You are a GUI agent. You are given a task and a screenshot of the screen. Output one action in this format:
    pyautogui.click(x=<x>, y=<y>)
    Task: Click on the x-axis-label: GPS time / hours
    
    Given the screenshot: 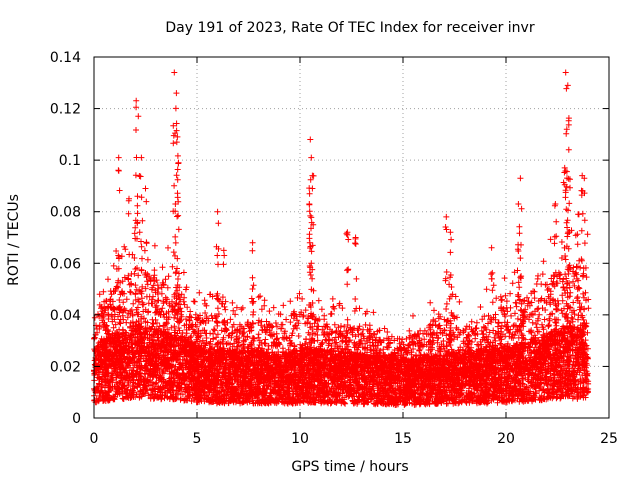 What is the action you would take?
    pyautogui.click(x=349, y=467)
    